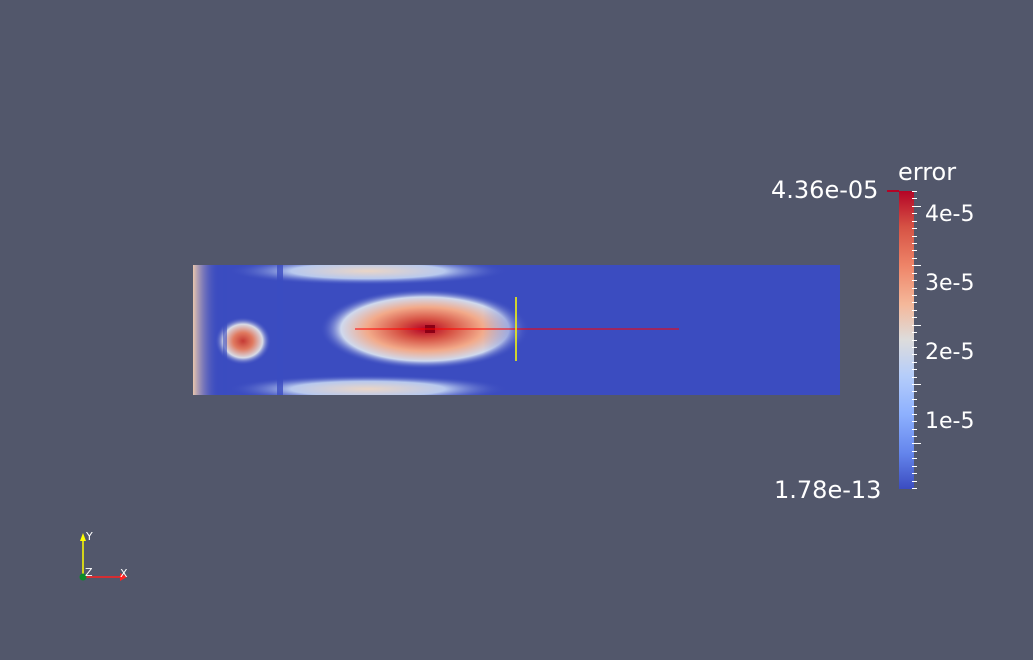  I want to click on colorbar-tick-label: 1e-5, so click(950, 421).